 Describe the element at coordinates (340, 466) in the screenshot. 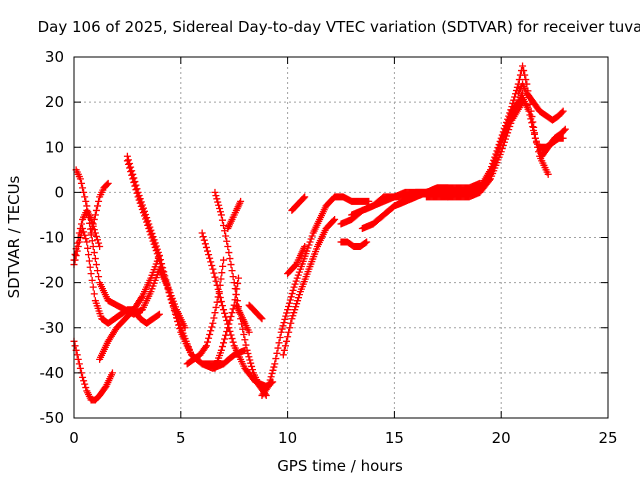

I see `x-axis-label: GPS time / hours` at that location.